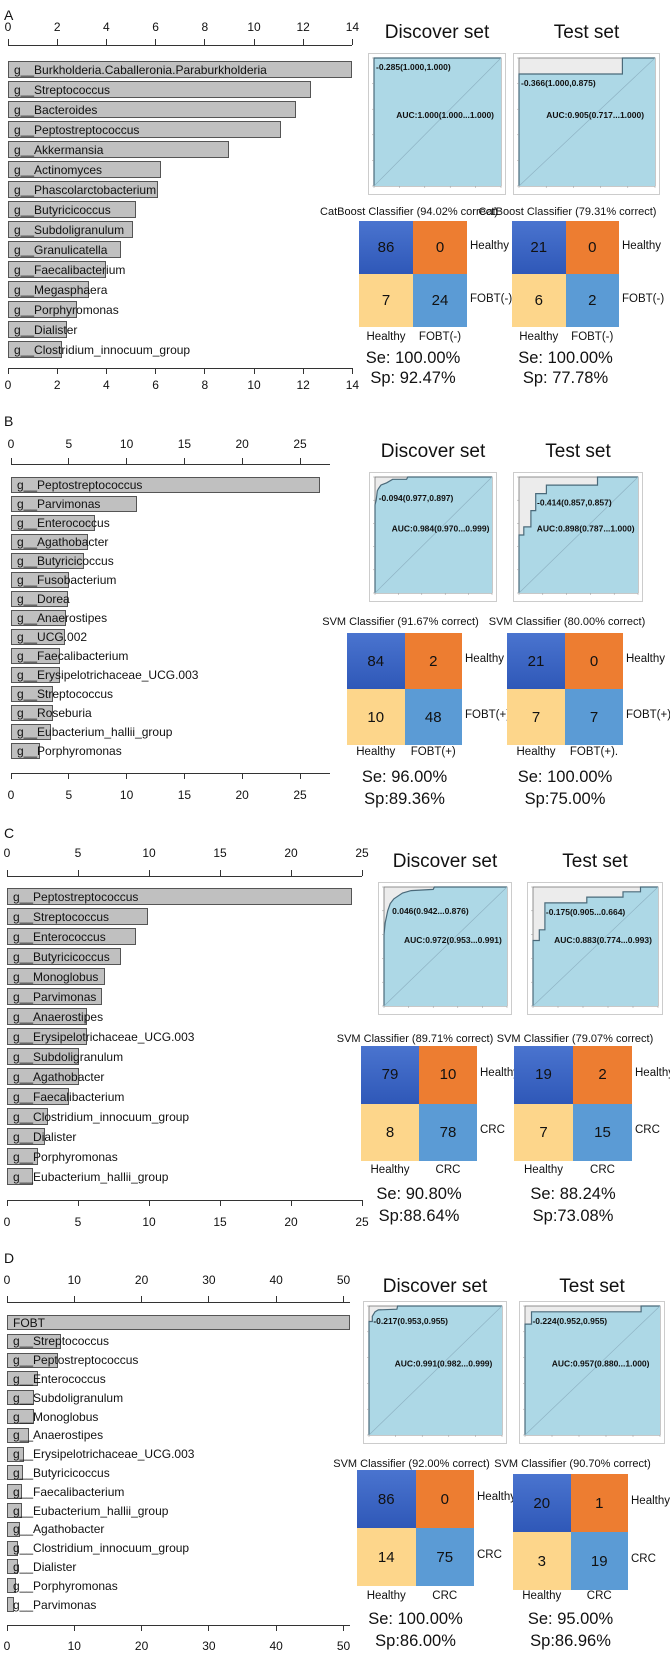  I want to click on confusion-cell: 21, so click(539, 247).